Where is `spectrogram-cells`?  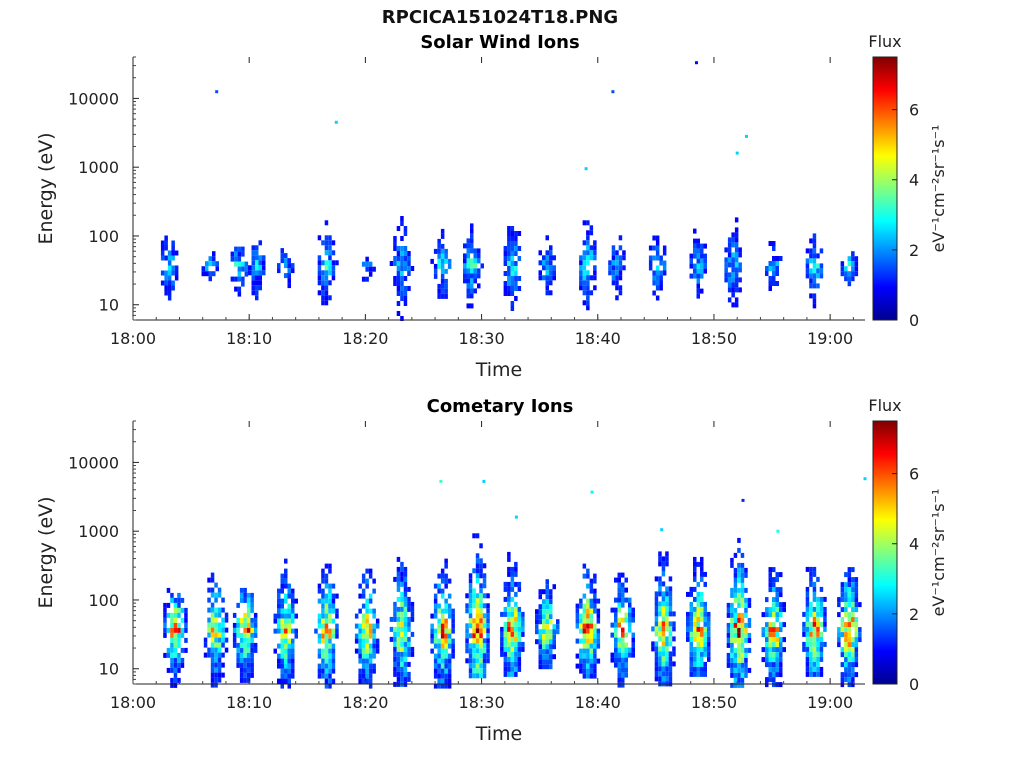
spectrogram-cells is located at coordinates (512, 611).